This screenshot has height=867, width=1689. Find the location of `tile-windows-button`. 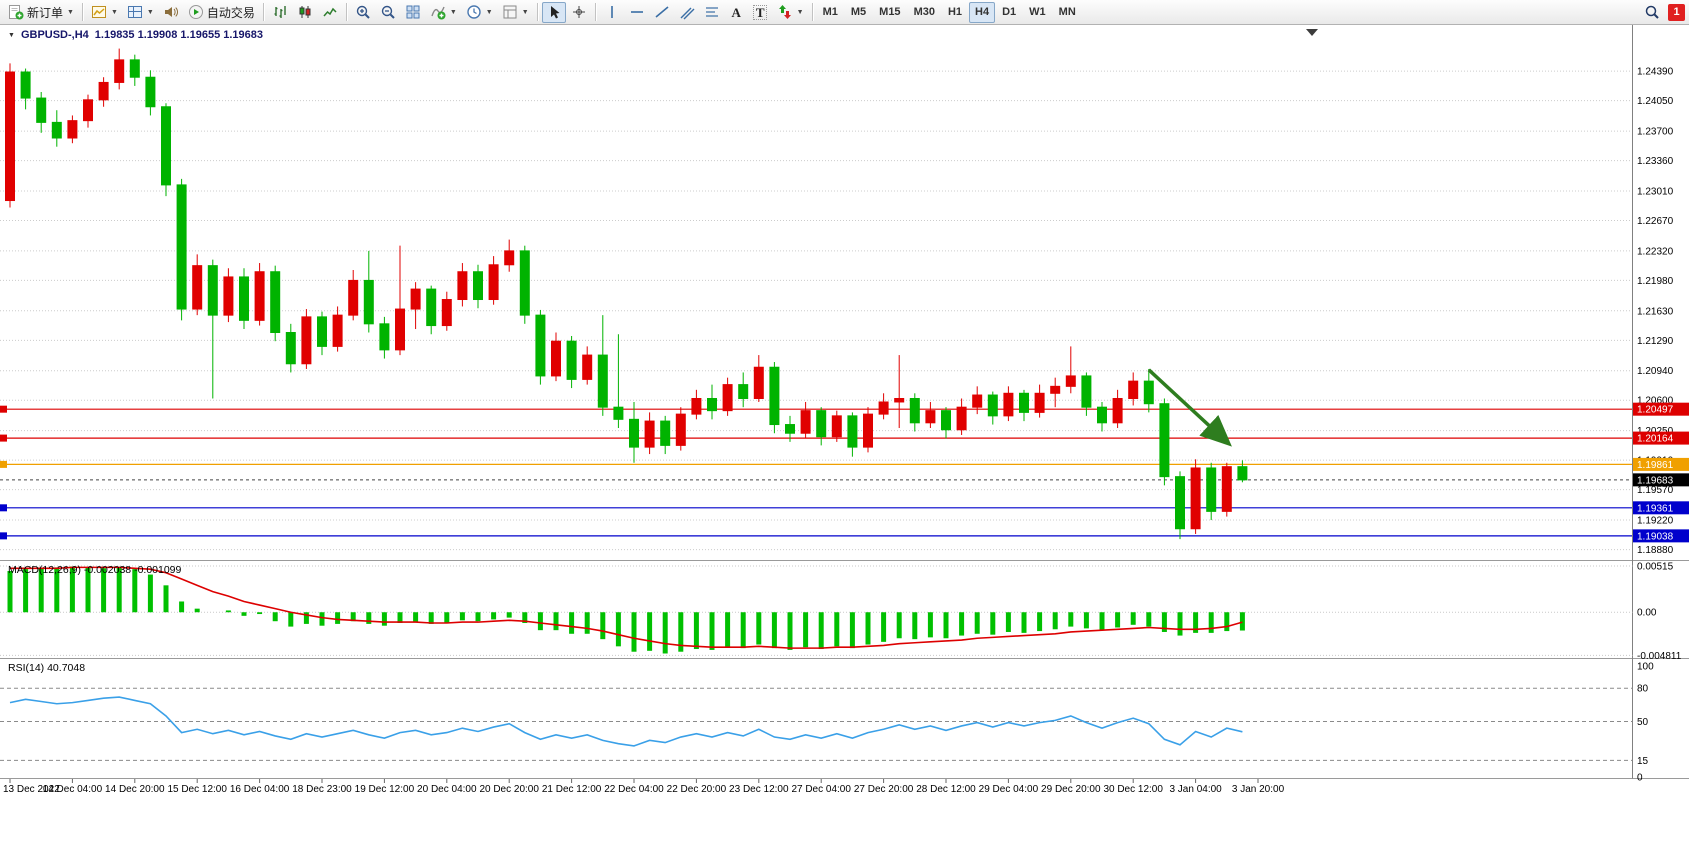

tile-windows-button is located at coordinates (413, 12).